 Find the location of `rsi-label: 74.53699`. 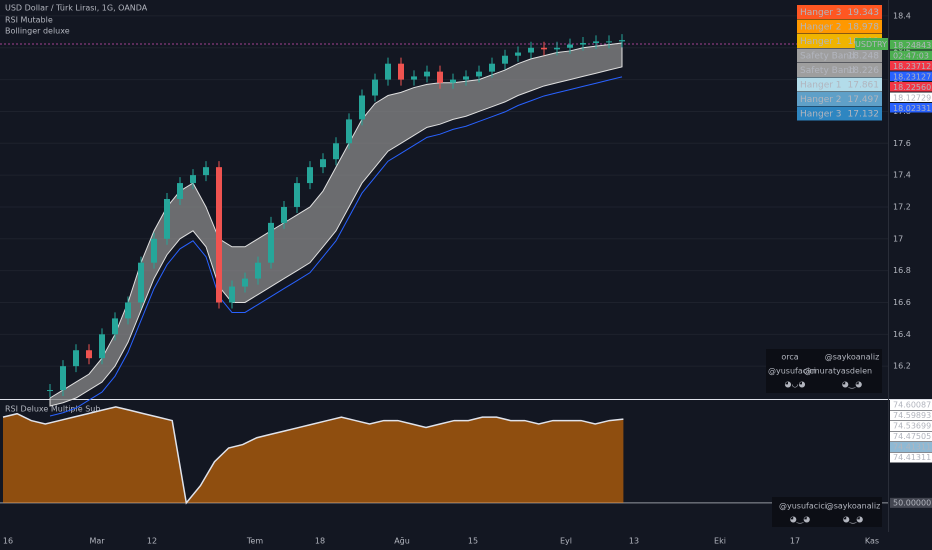

rsi-label: 74.53699 is located at coordinates (912, 426).